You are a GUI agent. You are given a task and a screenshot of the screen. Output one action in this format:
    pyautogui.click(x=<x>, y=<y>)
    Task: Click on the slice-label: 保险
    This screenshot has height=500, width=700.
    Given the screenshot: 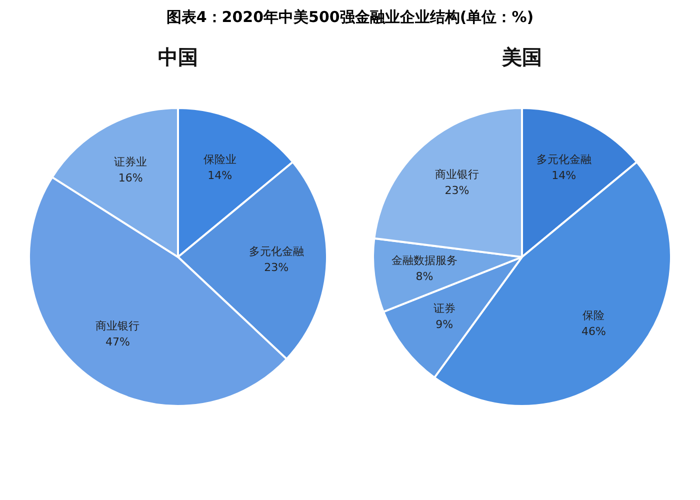 What is the action you would take?
    pyautogui.click(x=593, y=315)
    